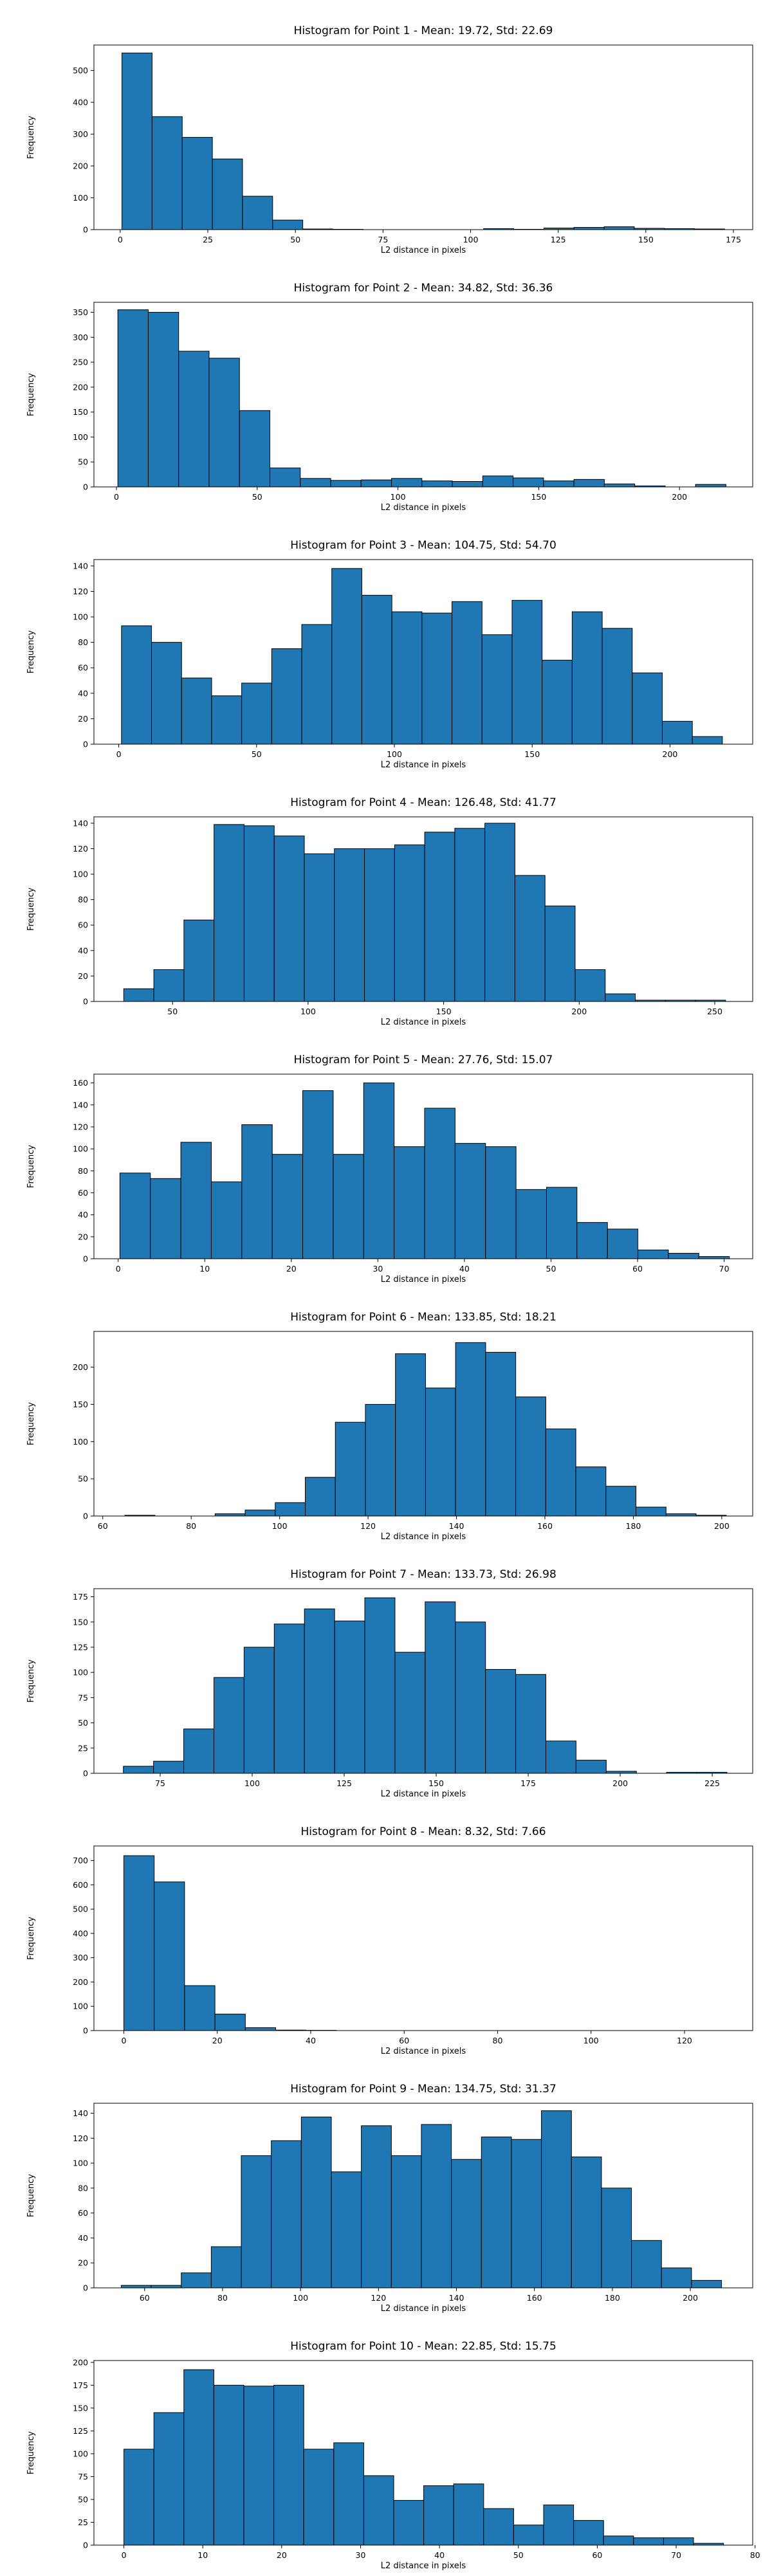 The image size is (772, 2576). Describe the element at coordinates (311, 2040) in the screenshot. I see `x-tick-label: 40` at that location.